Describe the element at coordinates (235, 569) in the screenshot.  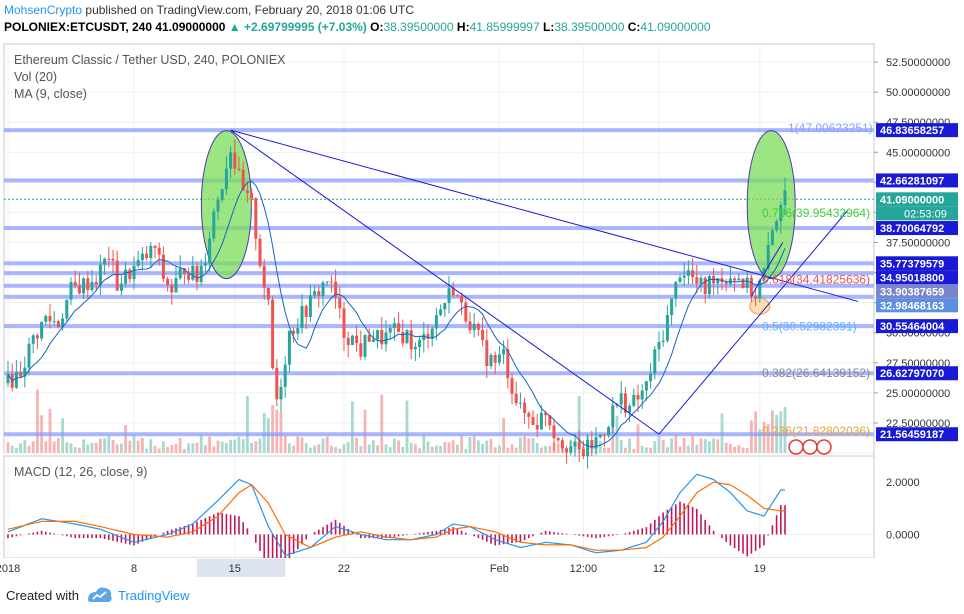
I see `x-tick-label: 15` at that location.